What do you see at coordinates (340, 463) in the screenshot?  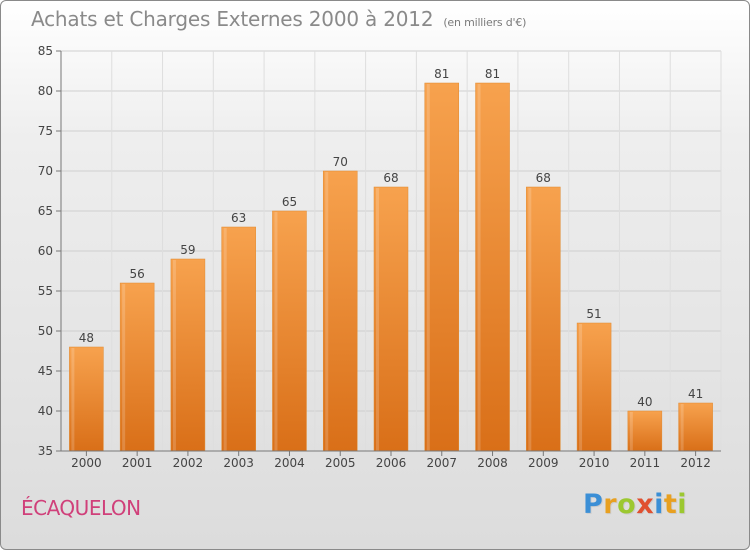 I see `x-tick-label: 2005` at bounding box center [340, 463].